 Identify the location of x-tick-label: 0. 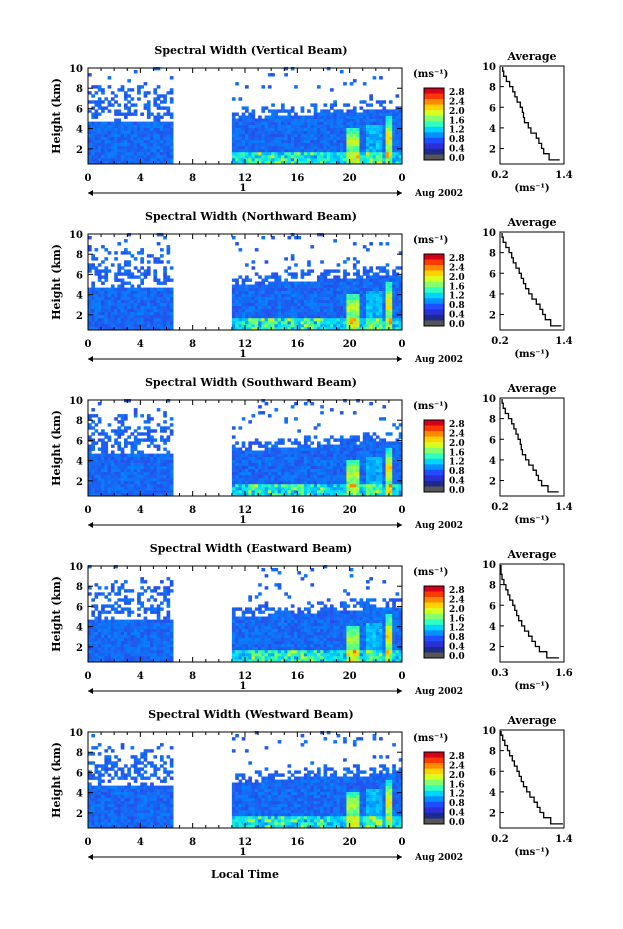
(88, 178).